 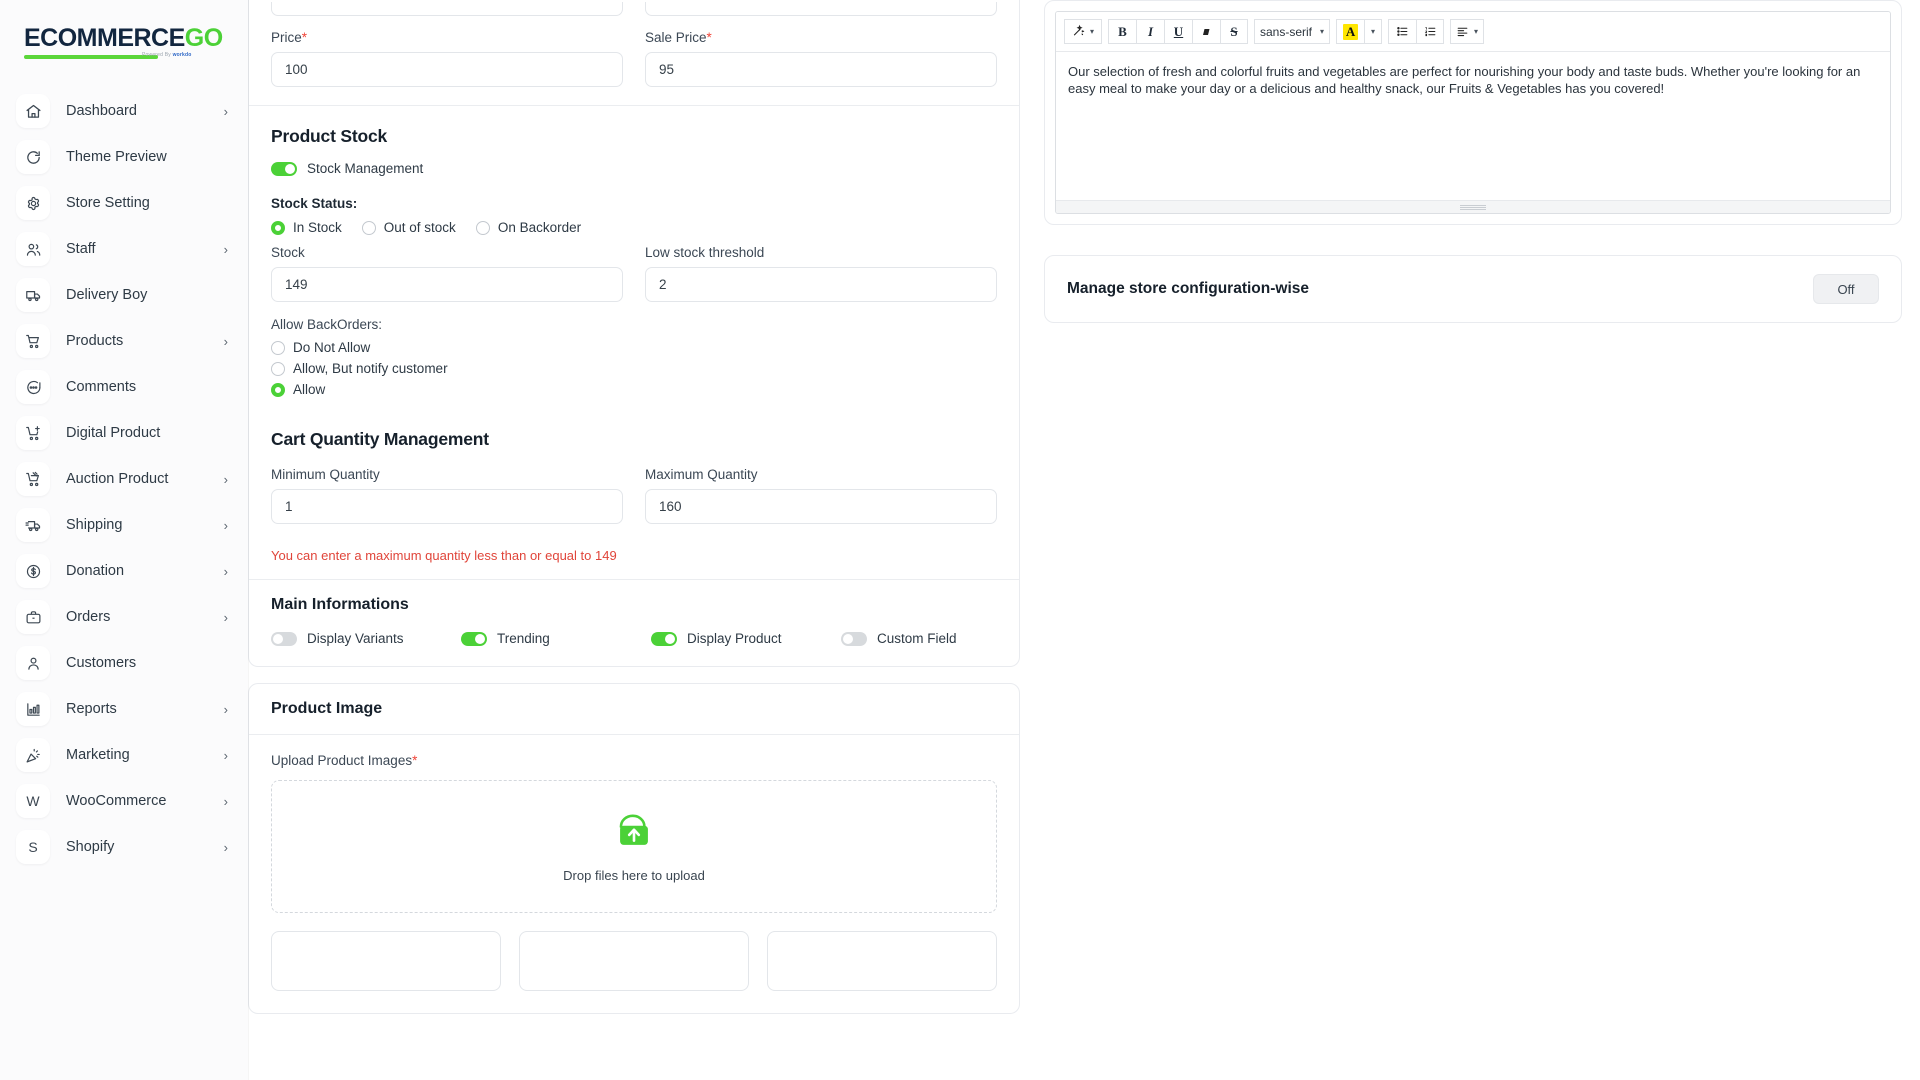 What do you see at coordinates (1206, 31) in the screenshot?
I see `highlight-button` at bounding box center [1206, 31].